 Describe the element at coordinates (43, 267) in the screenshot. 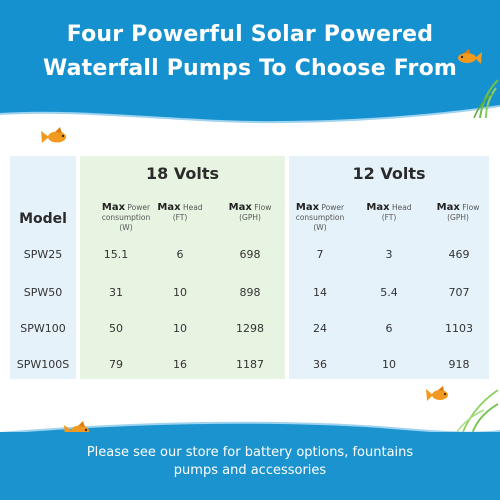

I see `model-column-panel` at that location.